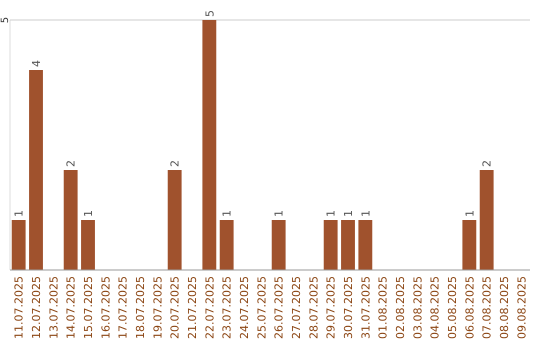 Image resolution: width=540 pixels, height=340 pixels. Describe the element at coordinates (157, 307) in the screenshot. I see `x-tick-label: 19.07.2025` at that location.